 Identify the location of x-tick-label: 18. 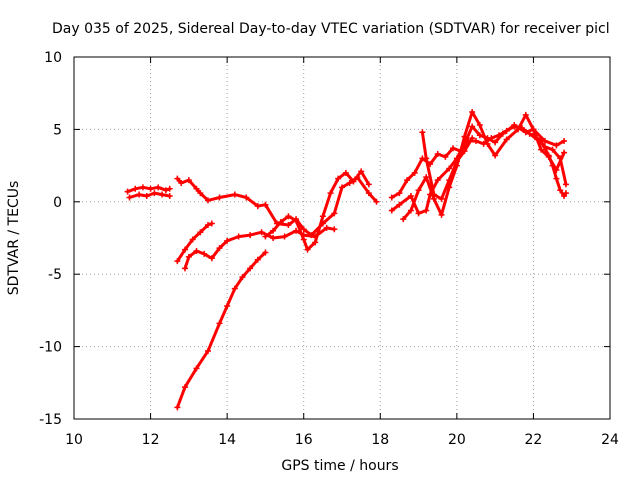
(380, 440).